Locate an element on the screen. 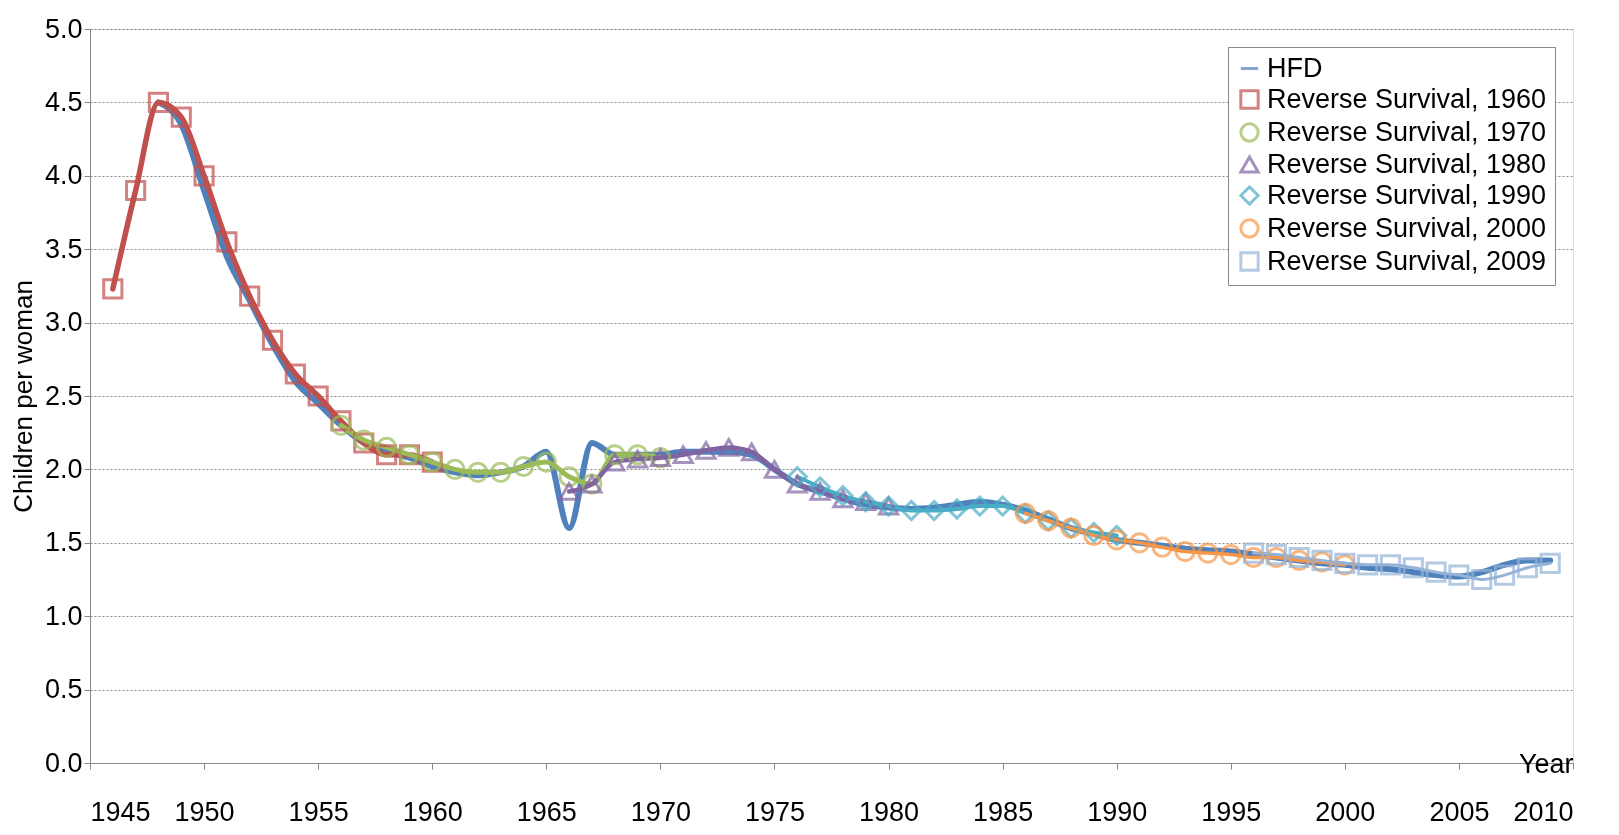 The height and width of the screenshot is (835, 1619). legend-label: Reverse Survival, 2000 is located at coordinates (1407, 227).